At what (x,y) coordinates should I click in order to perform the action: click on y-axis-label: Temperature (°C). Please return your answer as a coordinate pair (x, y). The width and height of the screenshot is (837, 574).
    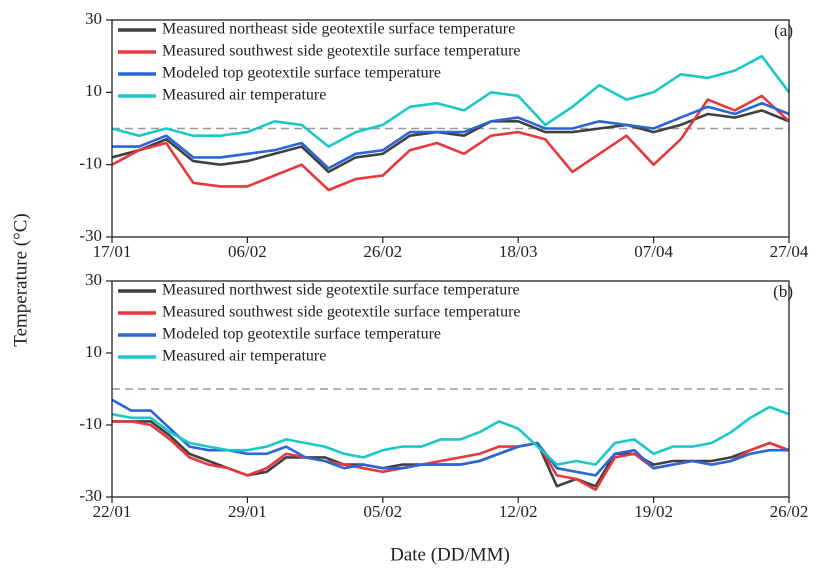
    Looking at the image, I should click on (20, 279).